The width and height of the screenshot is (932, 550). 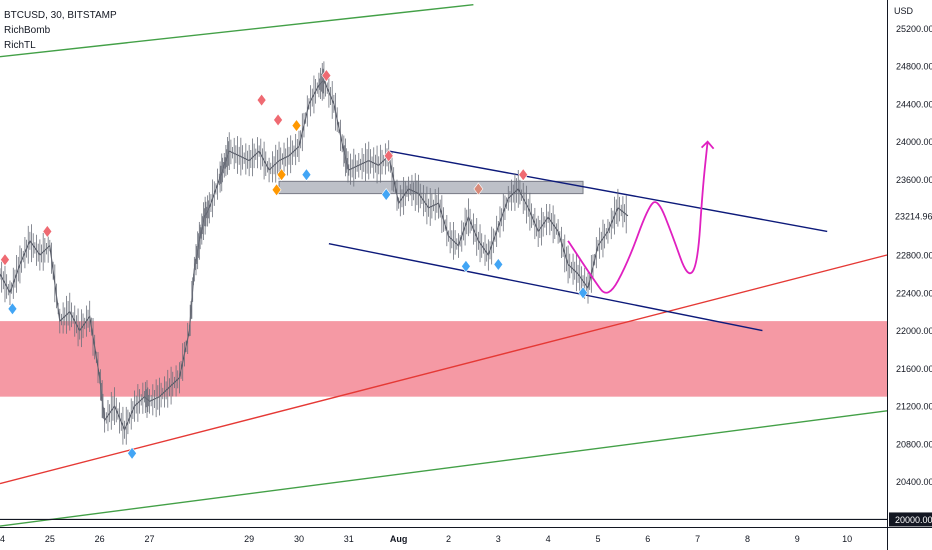 I want to click on y-tick-label: 22400.00, so click(x=914, y=293).